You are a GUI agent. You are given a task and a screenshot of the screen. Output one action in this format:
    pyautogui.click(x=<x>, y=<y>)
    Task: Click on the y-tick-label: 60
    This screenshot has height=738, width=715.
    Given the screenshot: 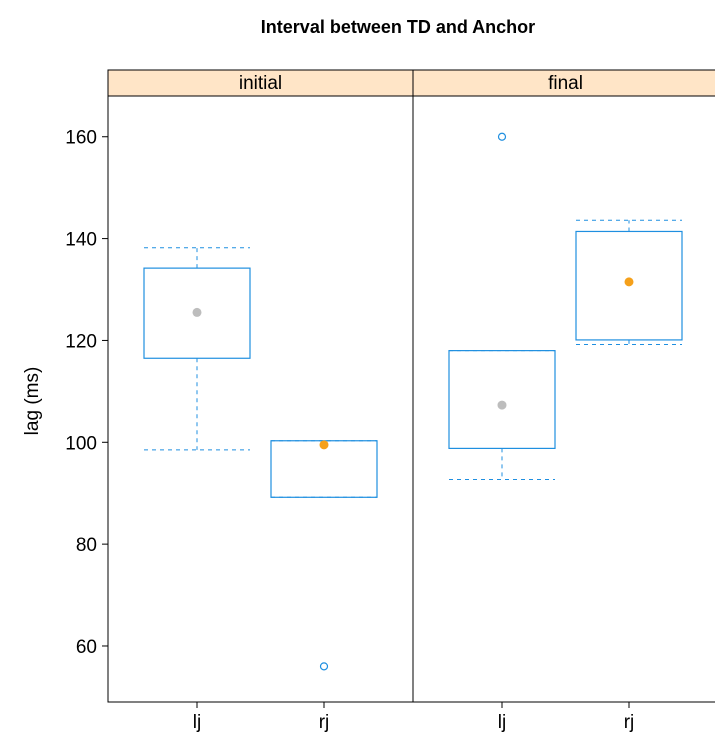 What is the action you would take?
    pyautogui.click(x=86, y=647)
    